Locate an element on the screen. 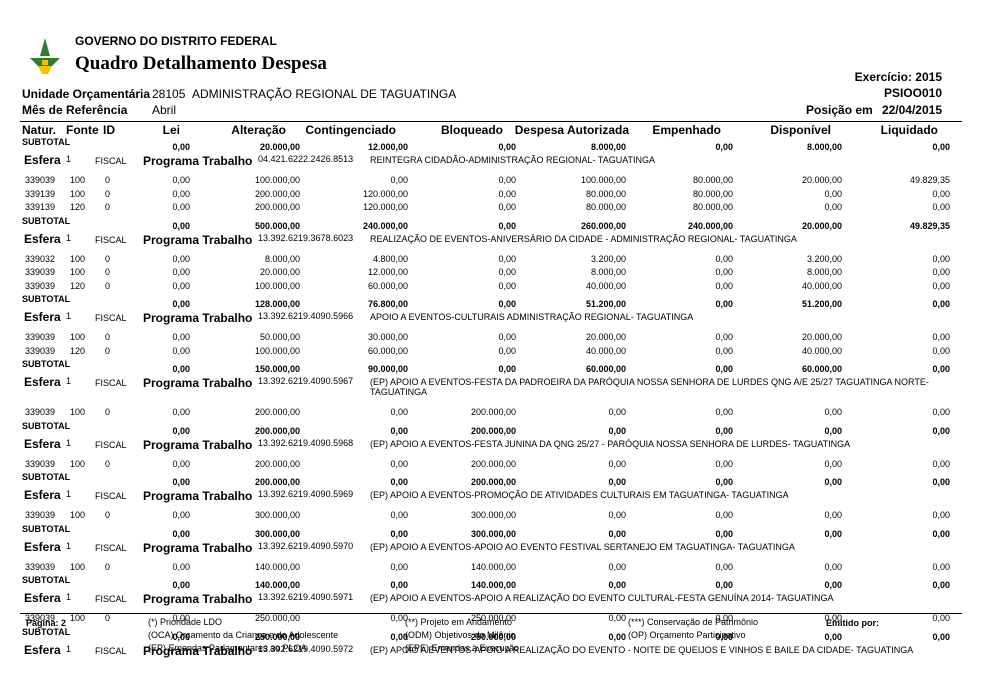  subtotal-value: 51.200,00 is located at coordinates (821, 304).